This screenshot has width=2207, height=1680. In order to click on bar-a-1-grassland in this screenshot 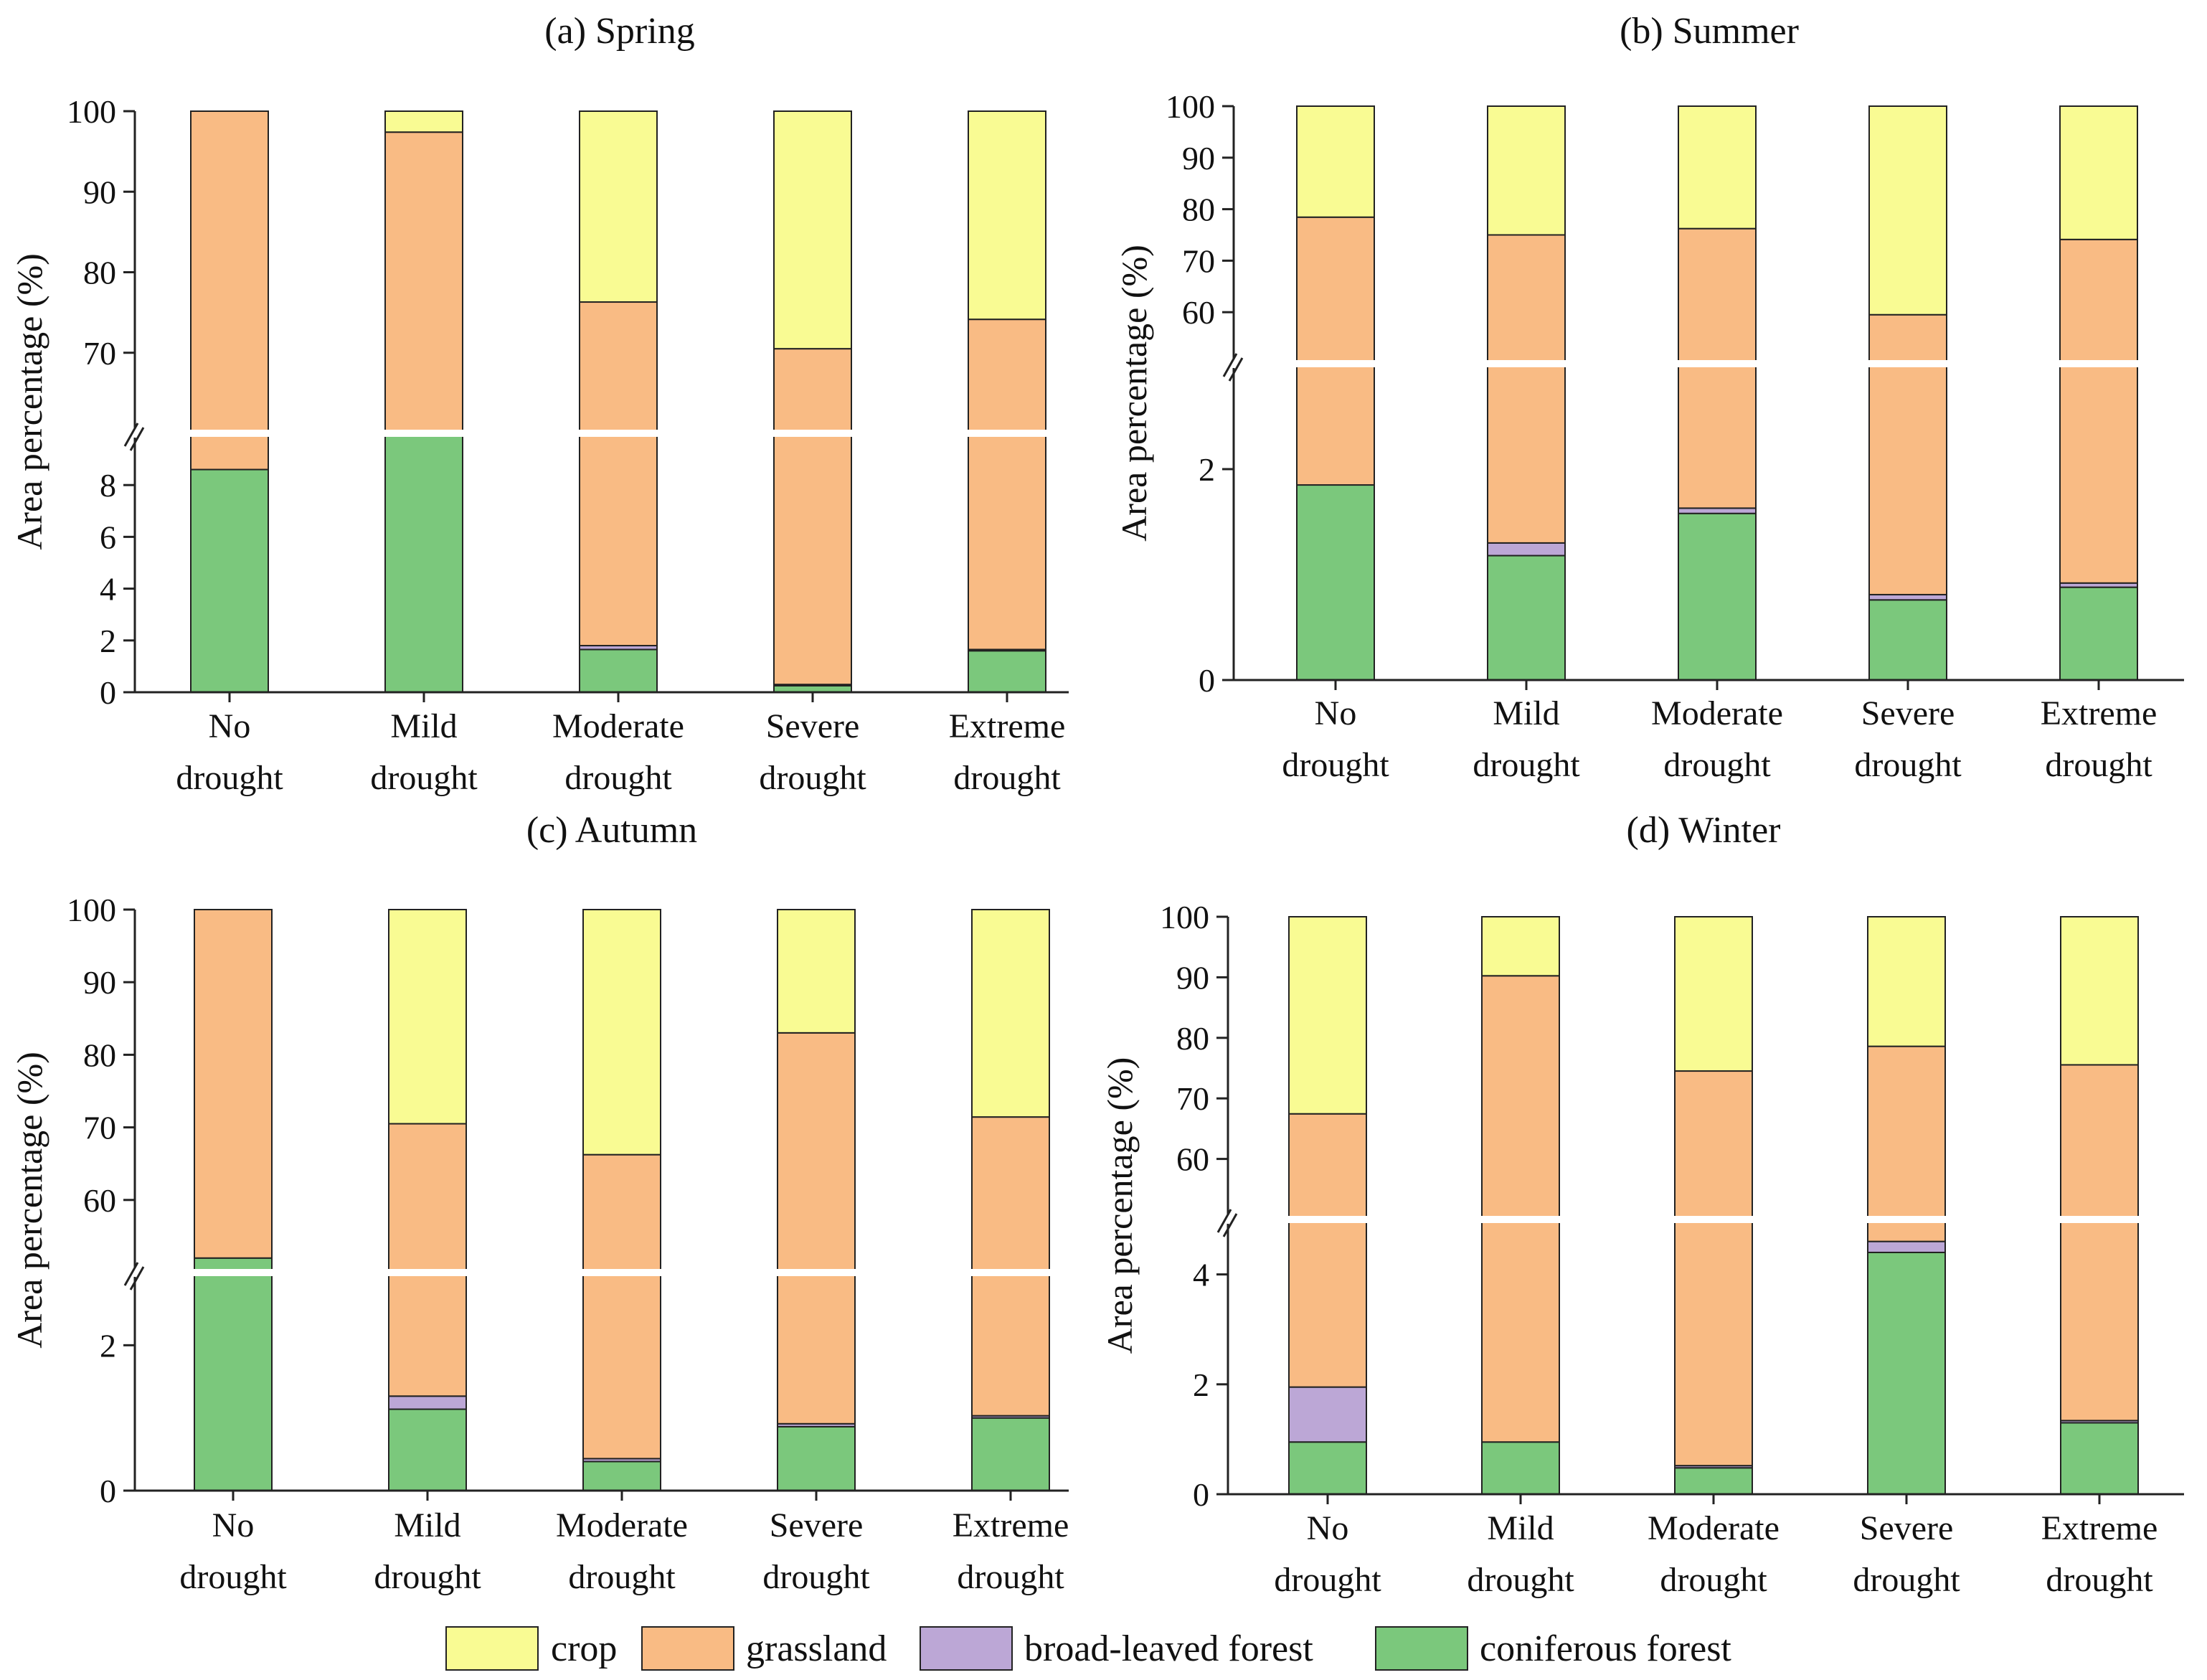, I will do `click(423, 282)`.